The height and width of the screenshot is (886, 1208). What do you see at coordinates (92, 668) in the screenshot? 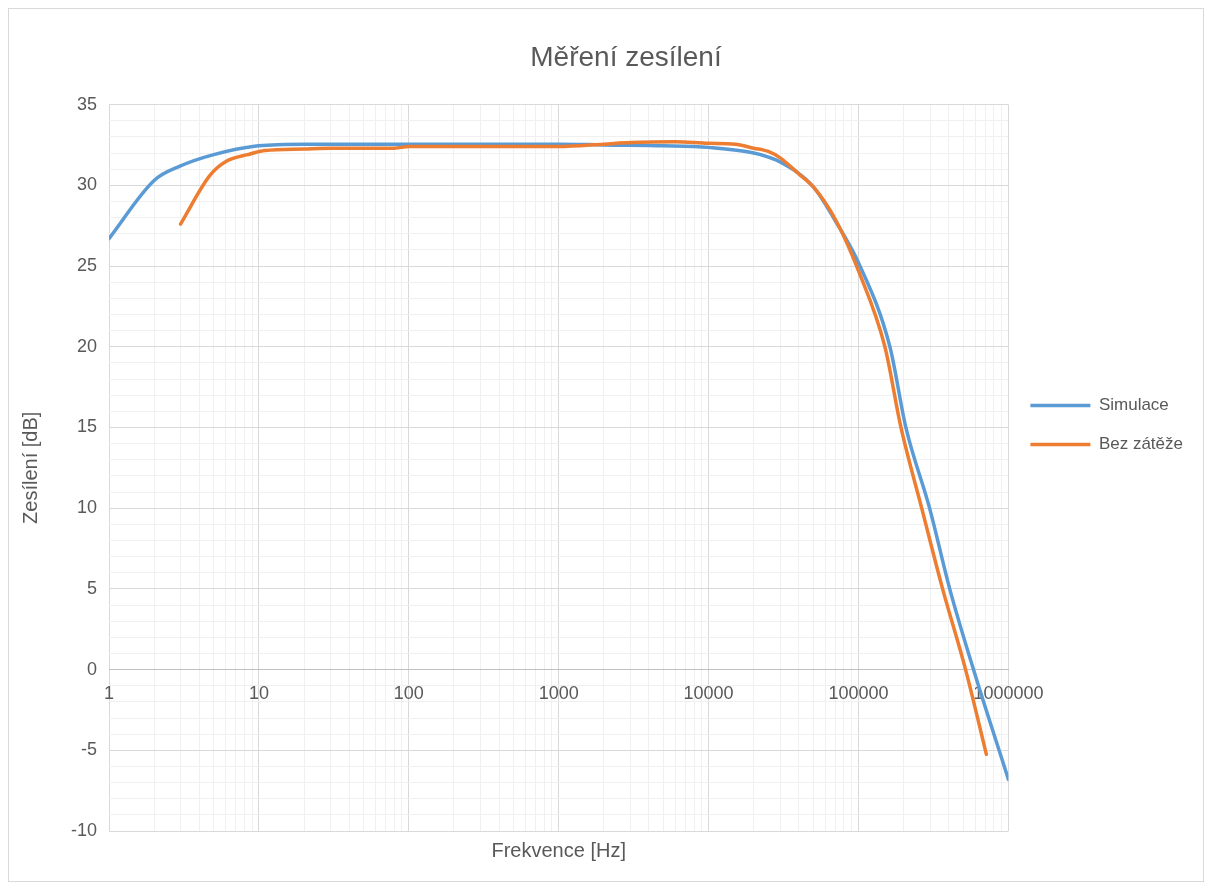
I see `y-tick-label: 0` at bounding box center [92, 668].